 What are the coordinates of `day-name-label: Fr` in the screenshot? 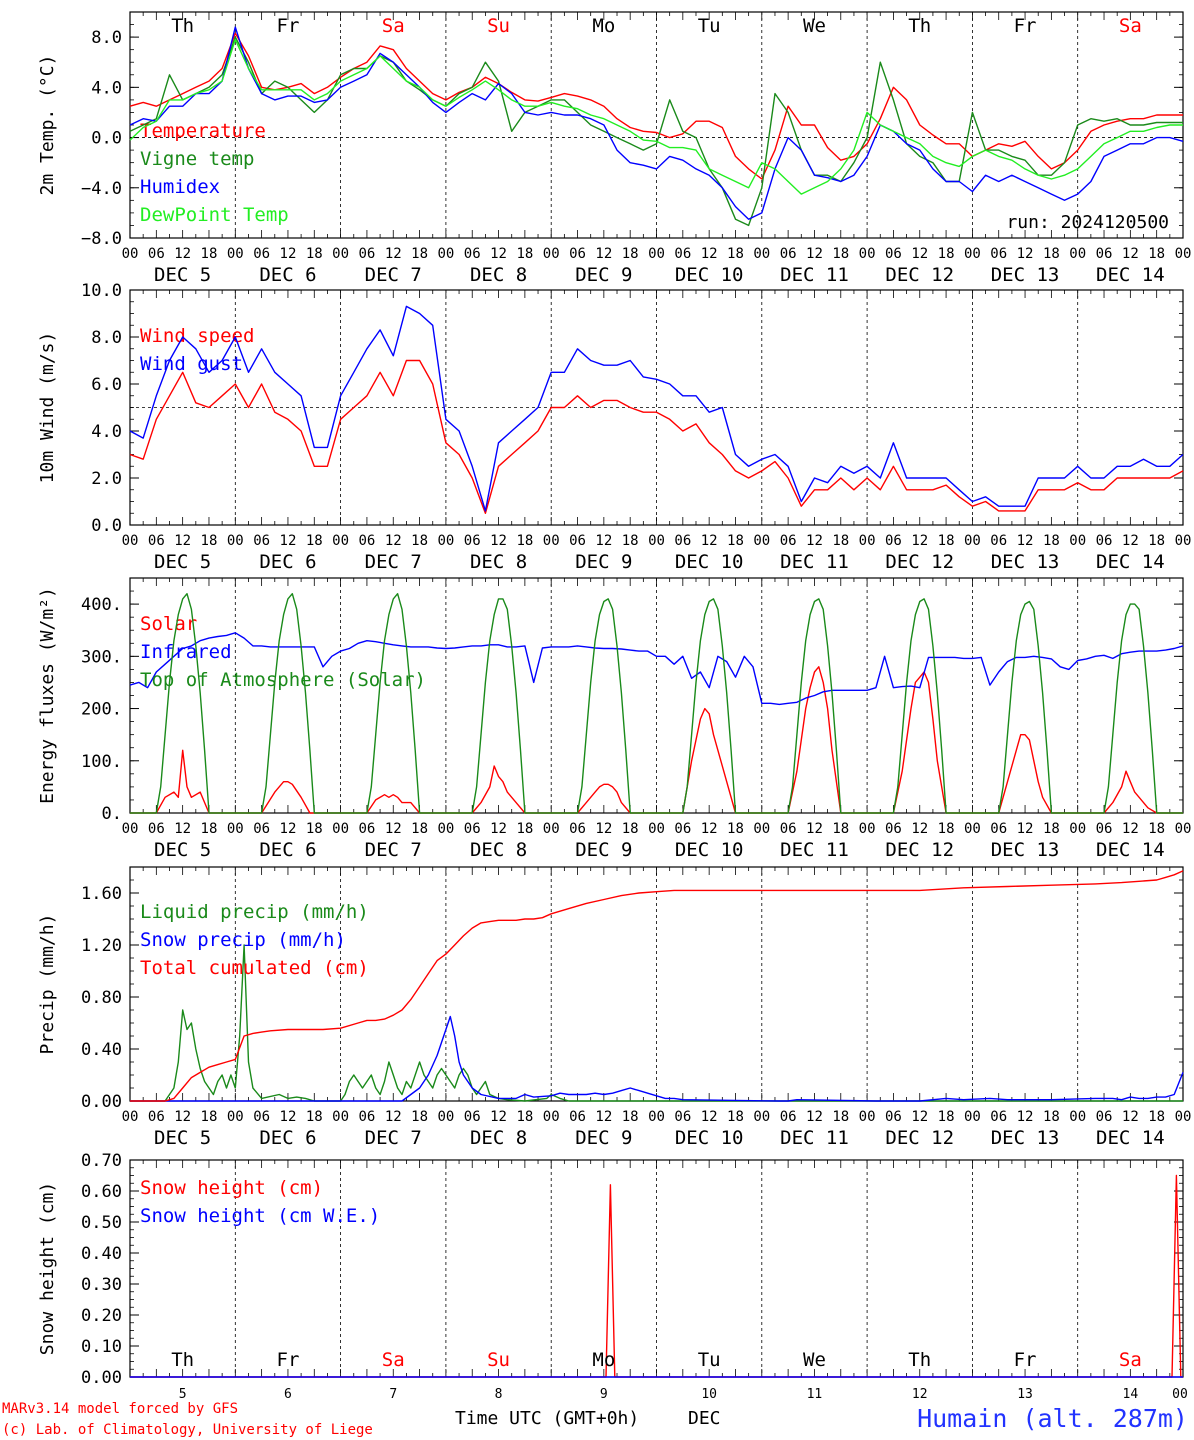 It's located at (1025, 26).